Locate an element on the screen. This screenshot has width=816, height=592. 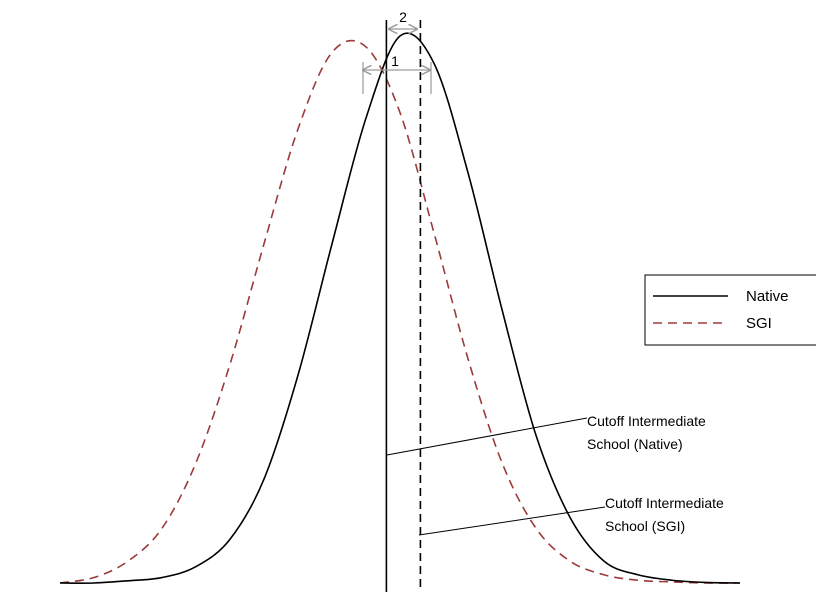
legend: Native SGI is located at coordinates (730, 310).